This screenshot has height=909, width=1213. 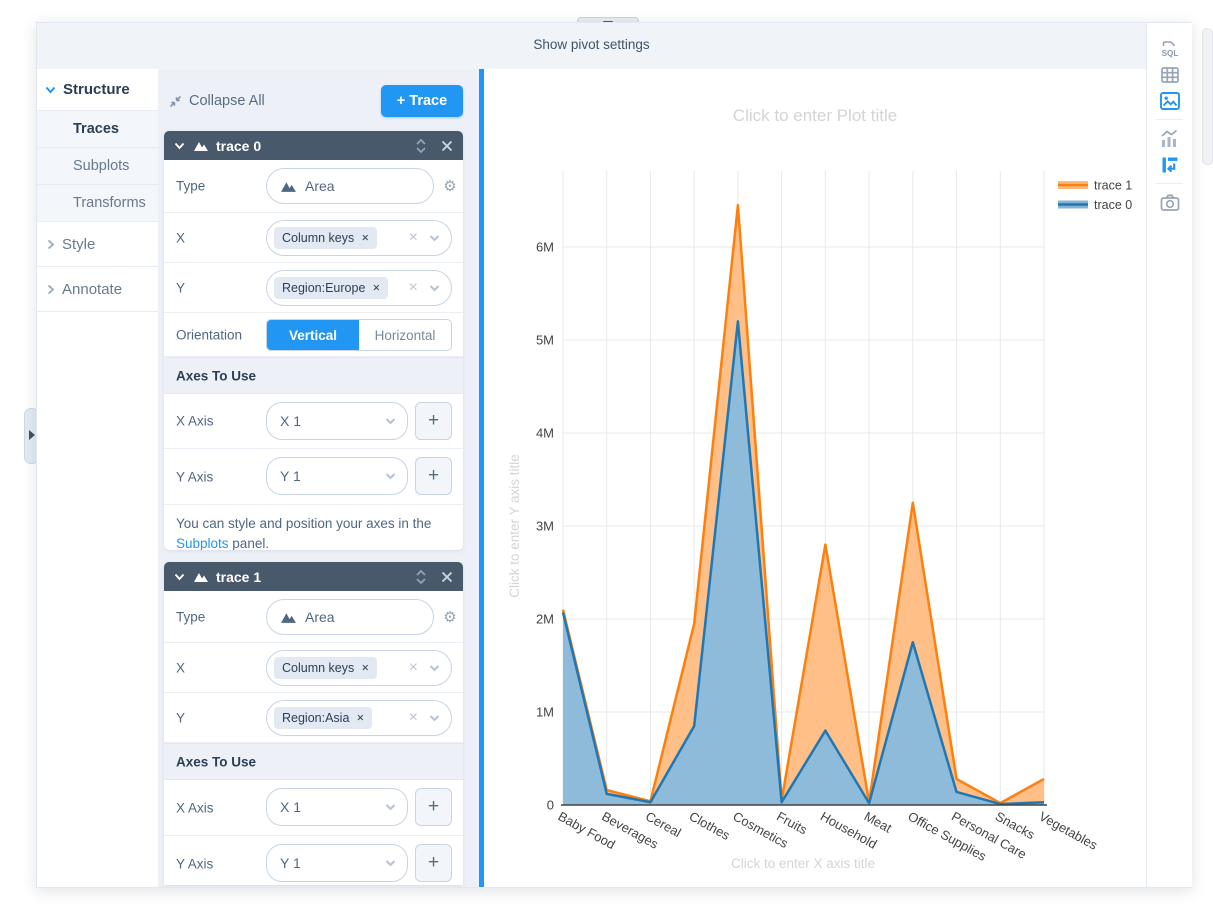 I want to click on legend-item-trace-1: trace 1, so click(x=1095, y=186).